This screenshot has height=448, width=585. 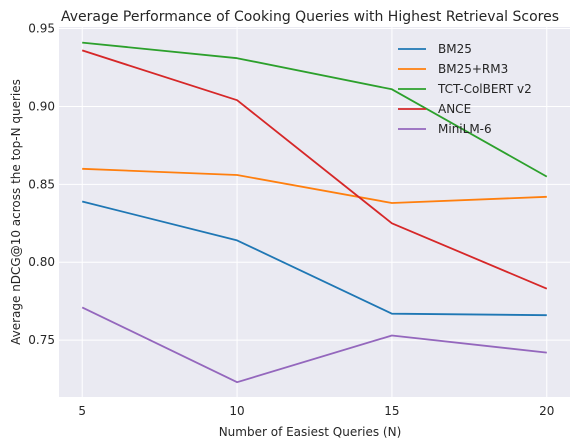 I want to click on y-tick-label: 0.75, so click(x=41, y=340).